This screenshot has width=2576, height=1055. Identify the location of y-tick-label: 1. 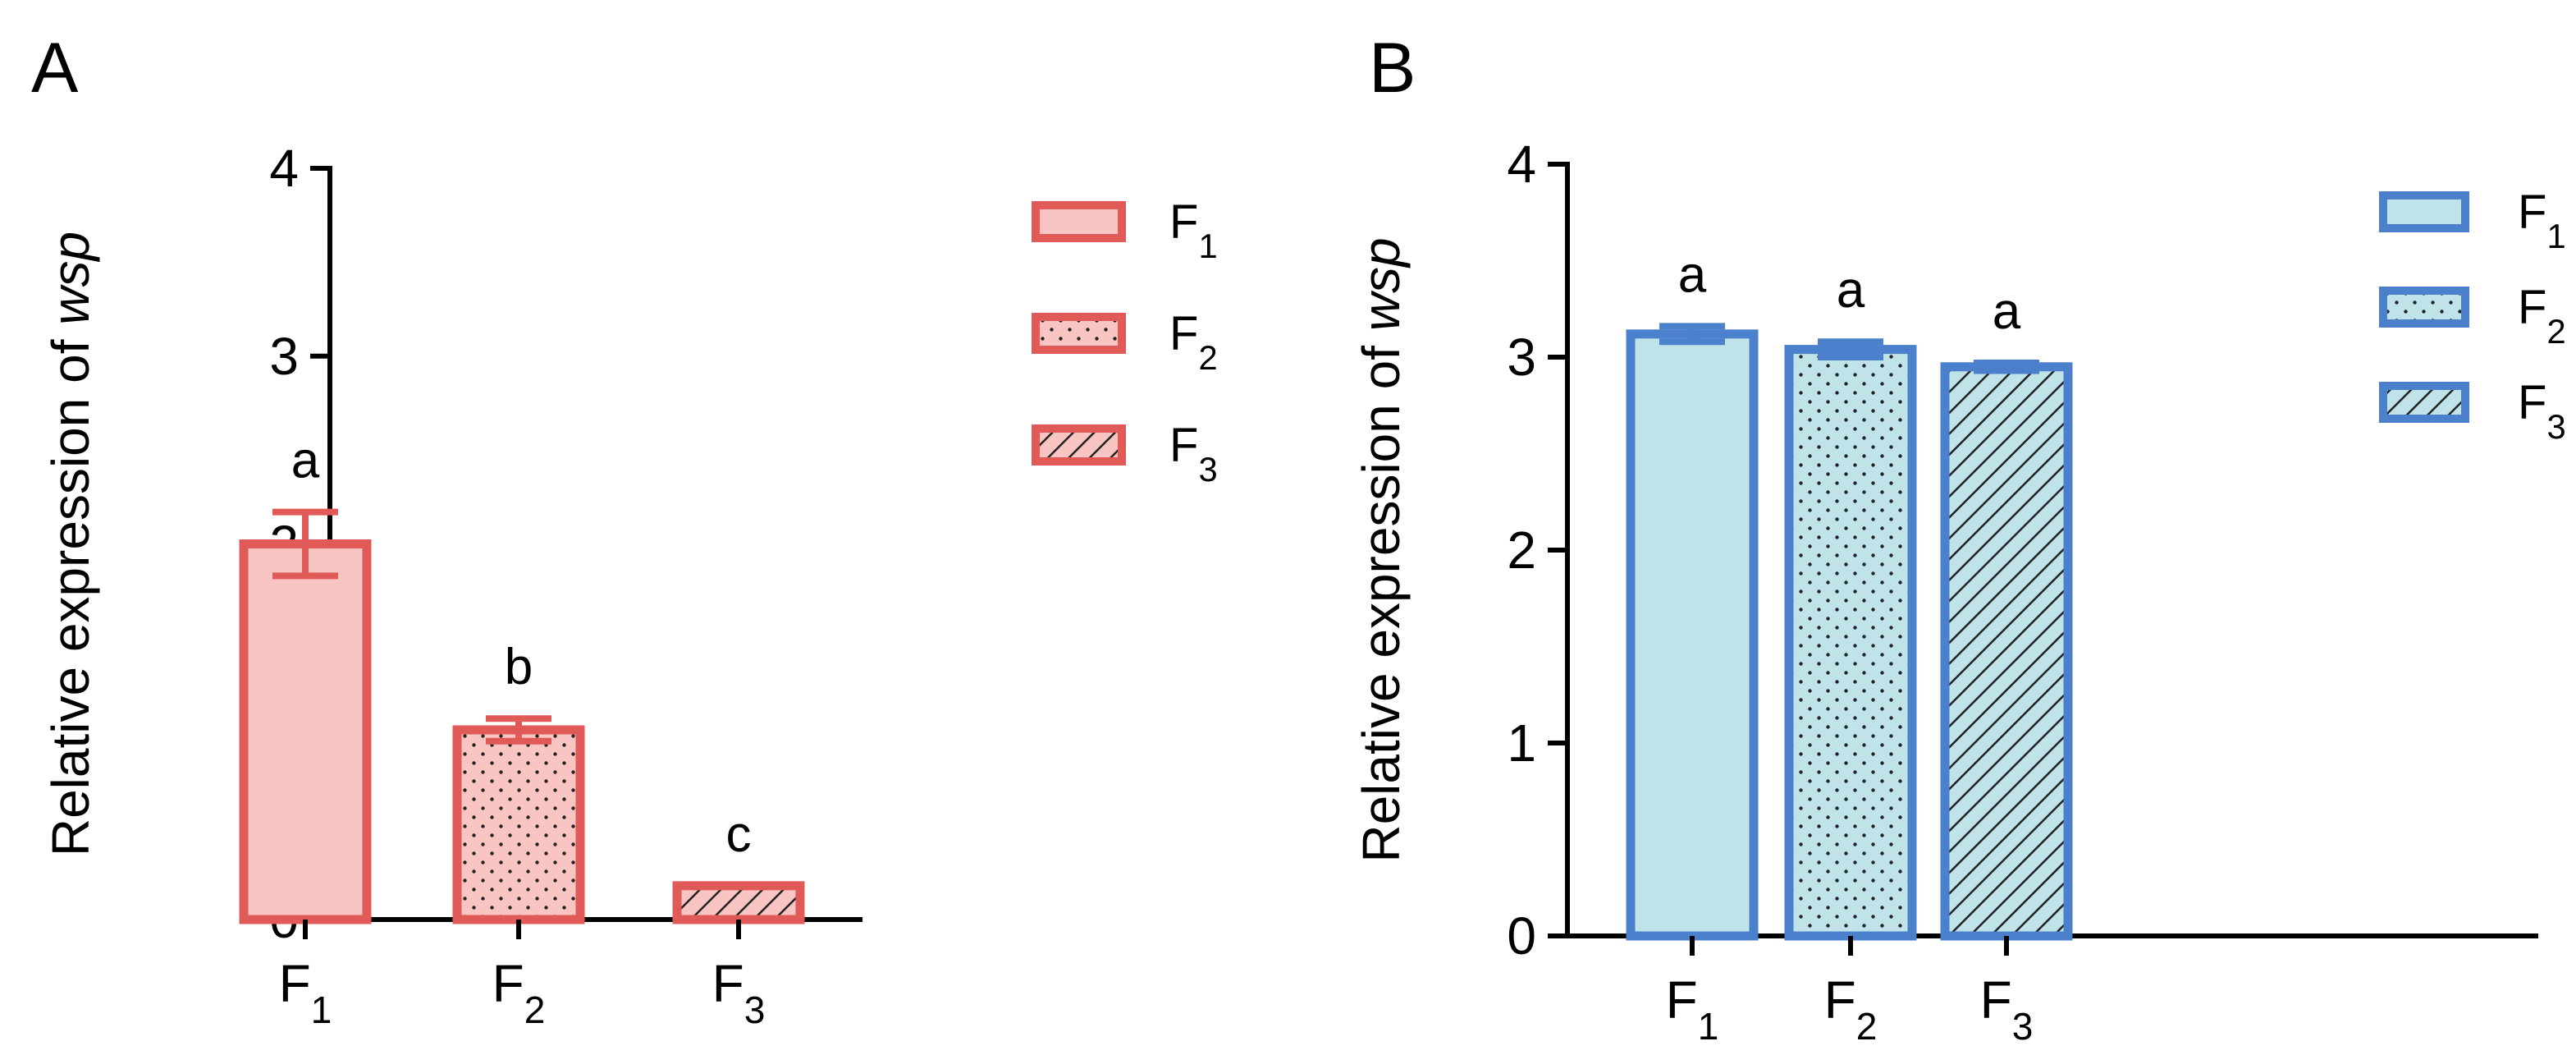
(1521, 743).